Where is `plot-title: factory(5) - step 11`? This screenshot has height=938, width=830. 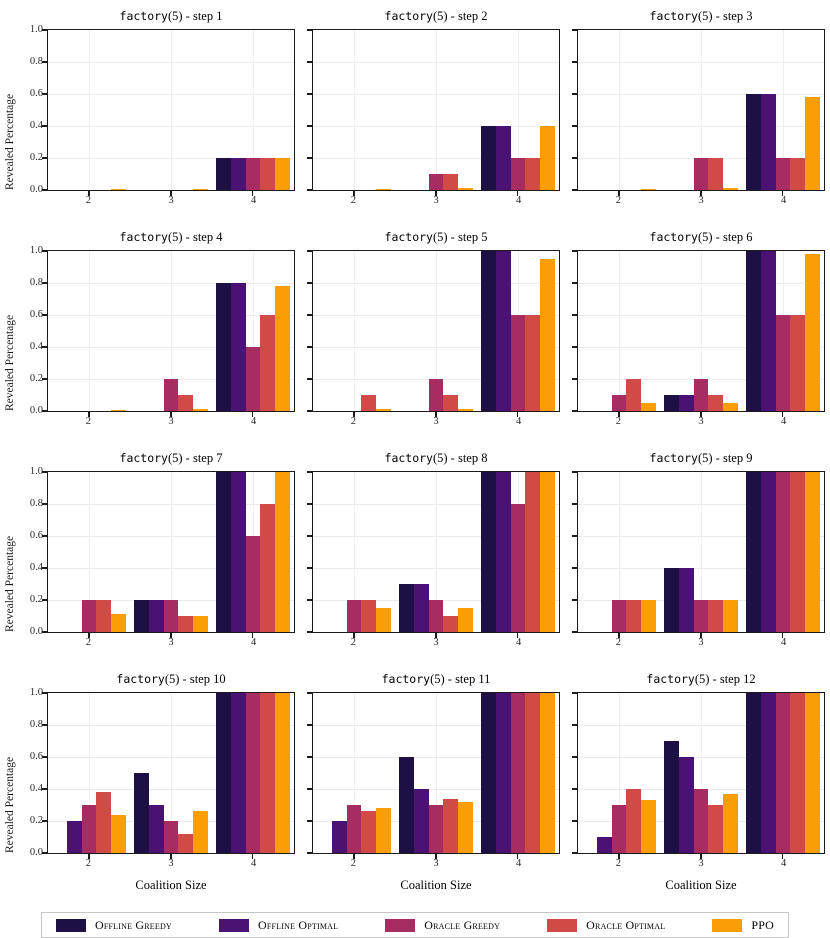
plot-title: factory(5) - step 11 is located at coordinates (436, 679).